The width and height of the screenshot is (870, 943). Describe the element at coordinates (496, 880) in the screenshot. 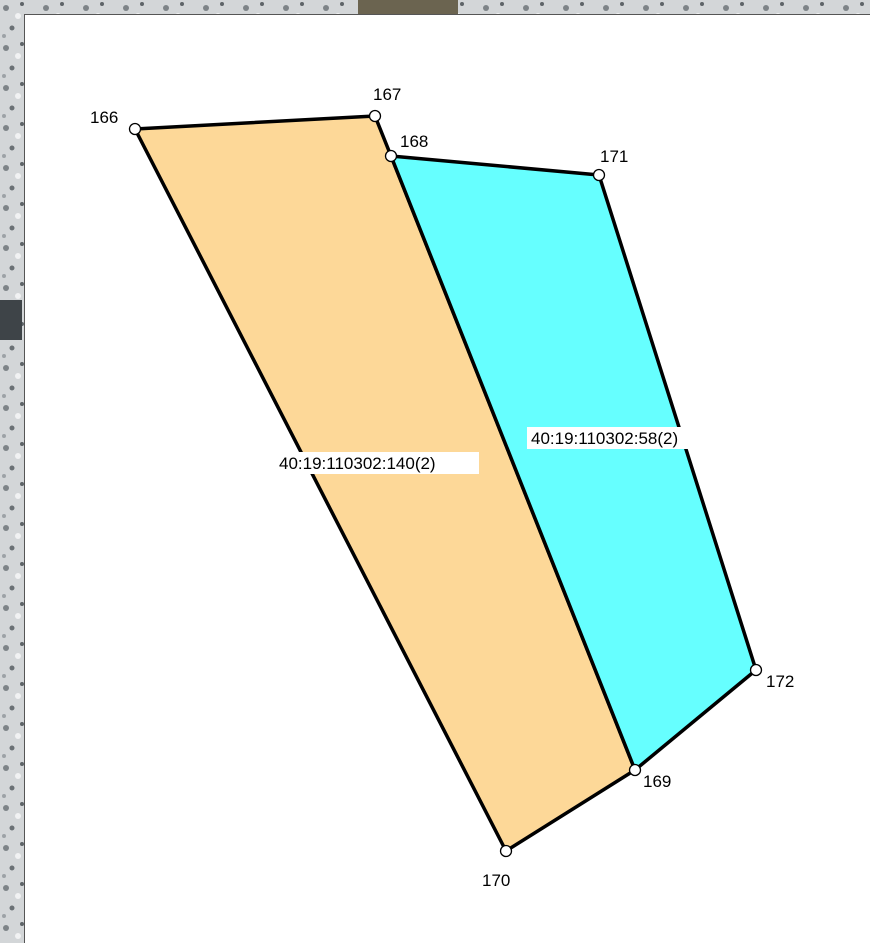

I see `point-label-170: 170` at that location.